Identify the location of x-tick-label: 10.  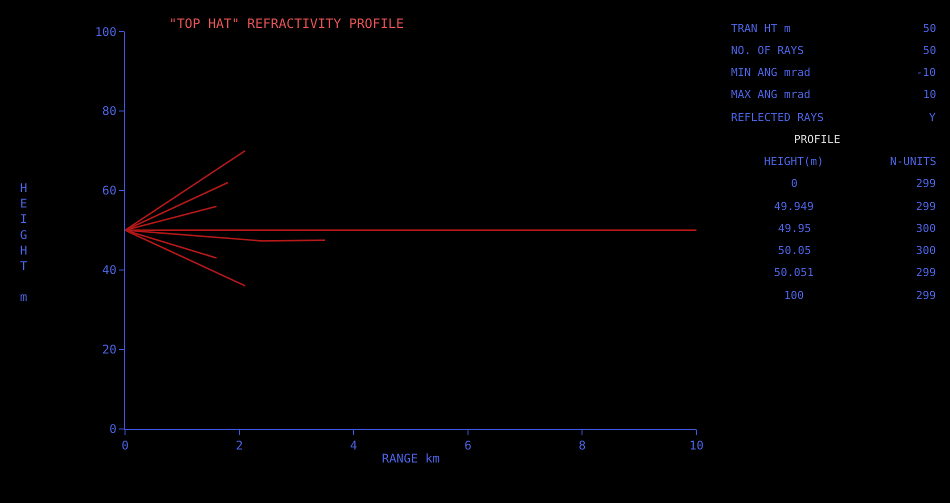
(696, 445).